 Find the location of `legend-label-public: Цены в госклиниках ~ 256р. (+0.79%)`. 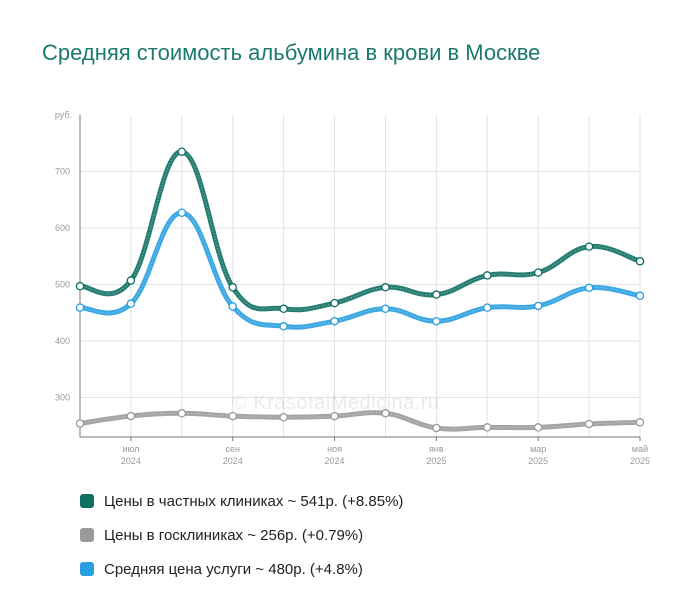

legend-label-public: Цены в госклиниках ~ 256р. (+0.79%) is located at coordinates (234, 535).